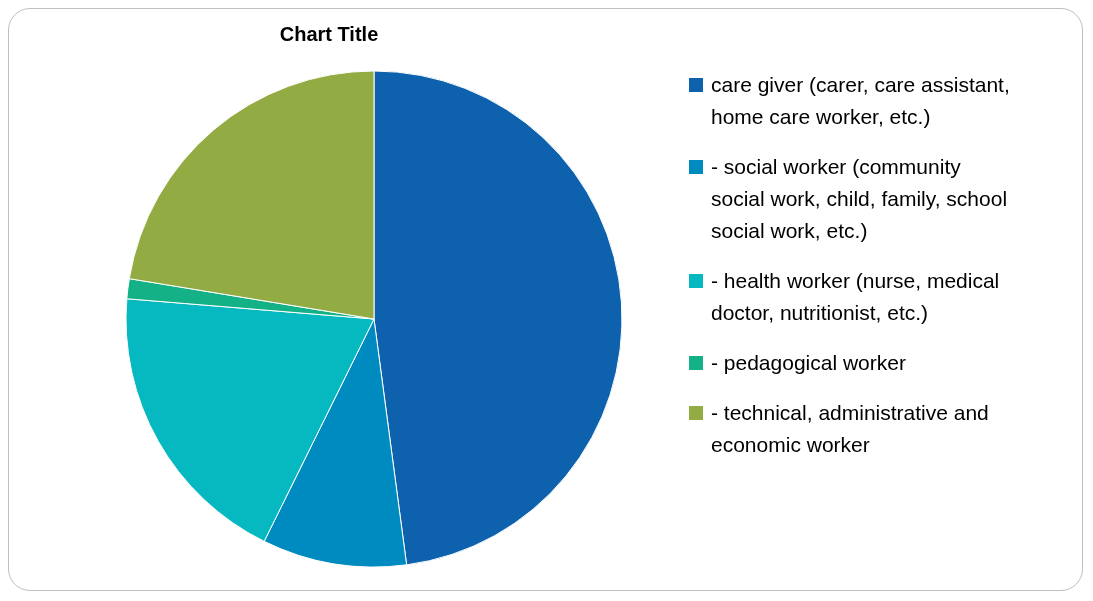  I want to click on legend-label: - technical, administrative and economic worker, so click(850, 429).